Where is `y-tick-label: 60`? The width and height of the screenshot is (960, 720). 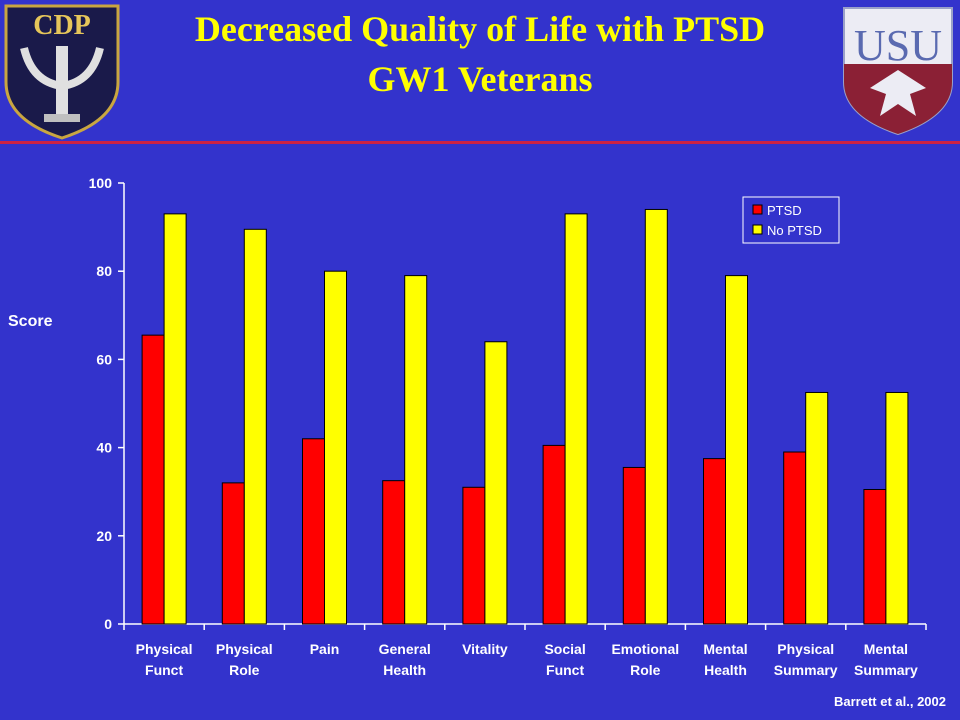 y-tick-label: 60 is located at coordinates (104, 359).